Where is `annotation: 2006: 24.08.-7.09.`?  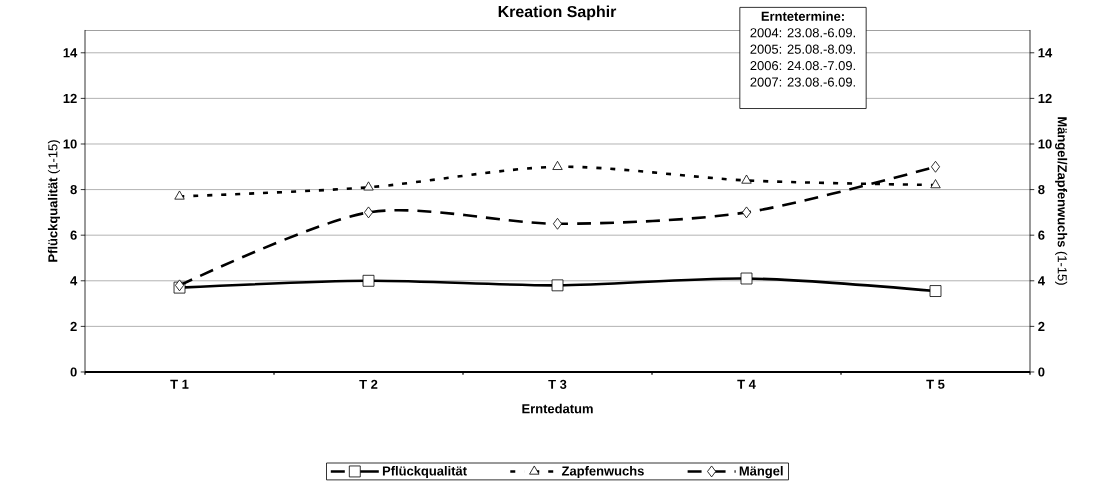 annotation: 2006: 24.08.-7.09. is located at coordinates (802, 66).